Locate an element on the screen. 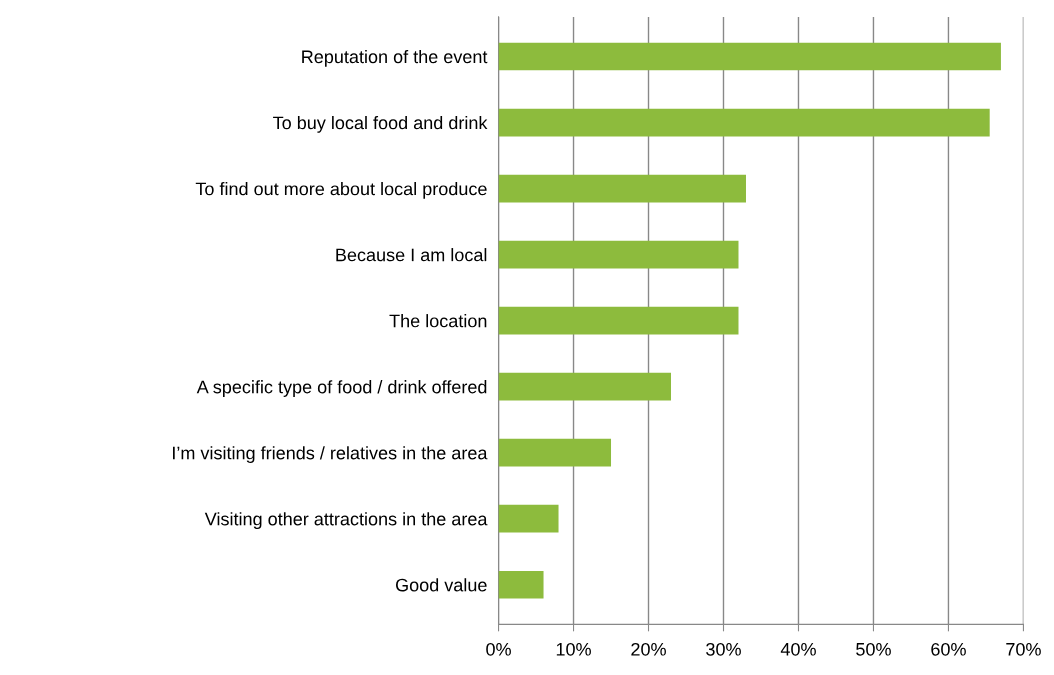  x-tick-label: 50% is located at coordinates (873, 649).